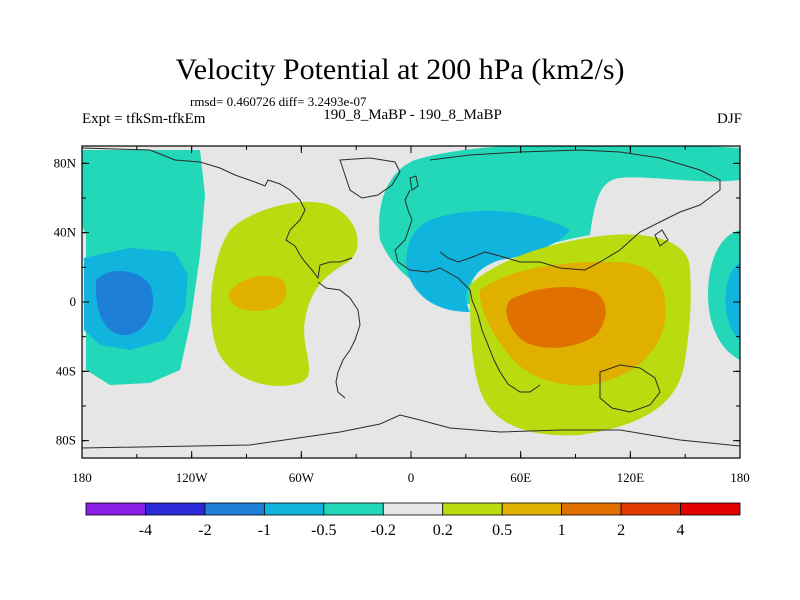 The width and height of the screenshot is (800, 600). What do you see at coordinates (681, 530) in the screenshot?
I see `colorbar-label: 4` at bounding box center [681, 530].